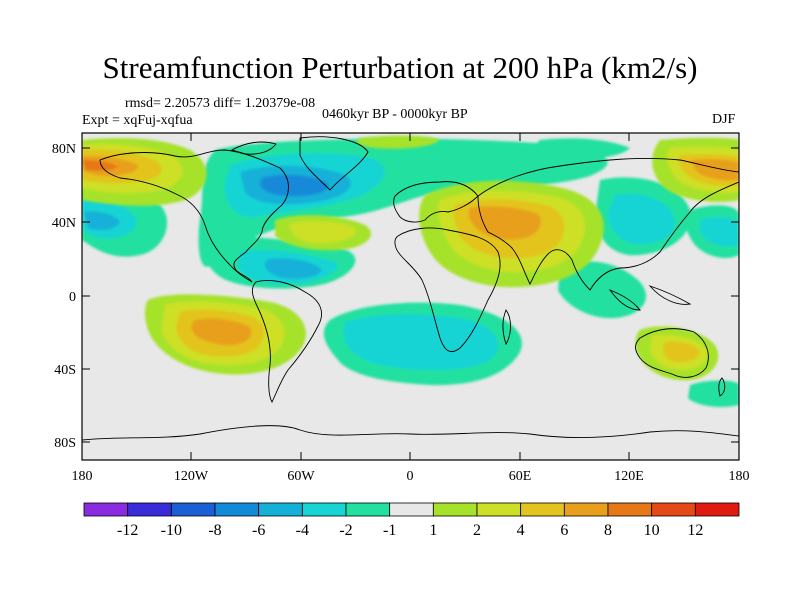 The height and width of the screenshot is (600, 800). I want to click on lon-label-60e: 60E, so click(520, 476).